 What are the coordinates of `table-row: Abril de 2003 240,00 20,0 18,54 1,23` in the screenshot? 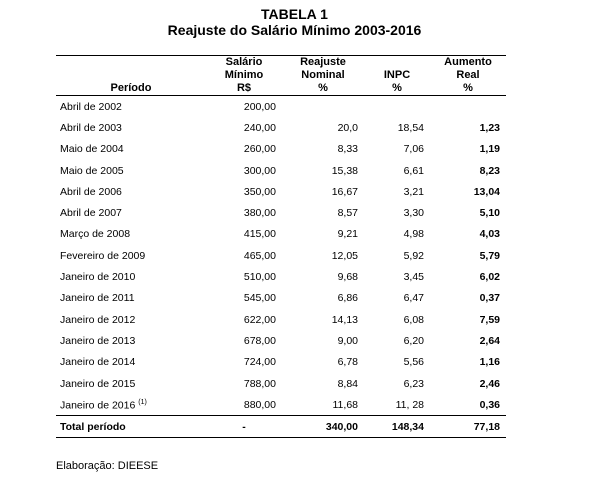 It's located at (281, 127).